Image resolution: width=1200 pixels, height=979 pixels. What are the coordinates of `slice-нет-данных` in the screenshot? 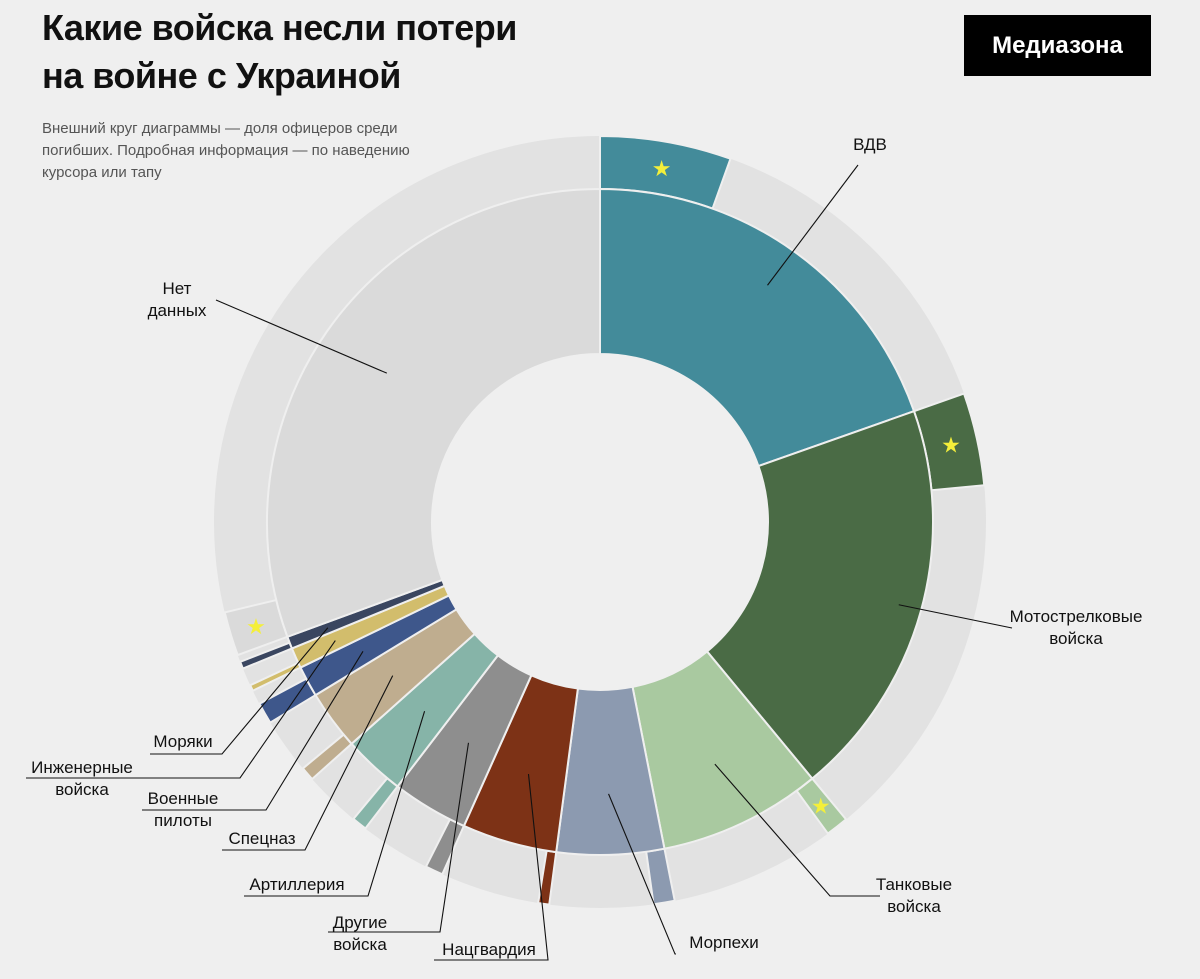 It's located at (433, 413).